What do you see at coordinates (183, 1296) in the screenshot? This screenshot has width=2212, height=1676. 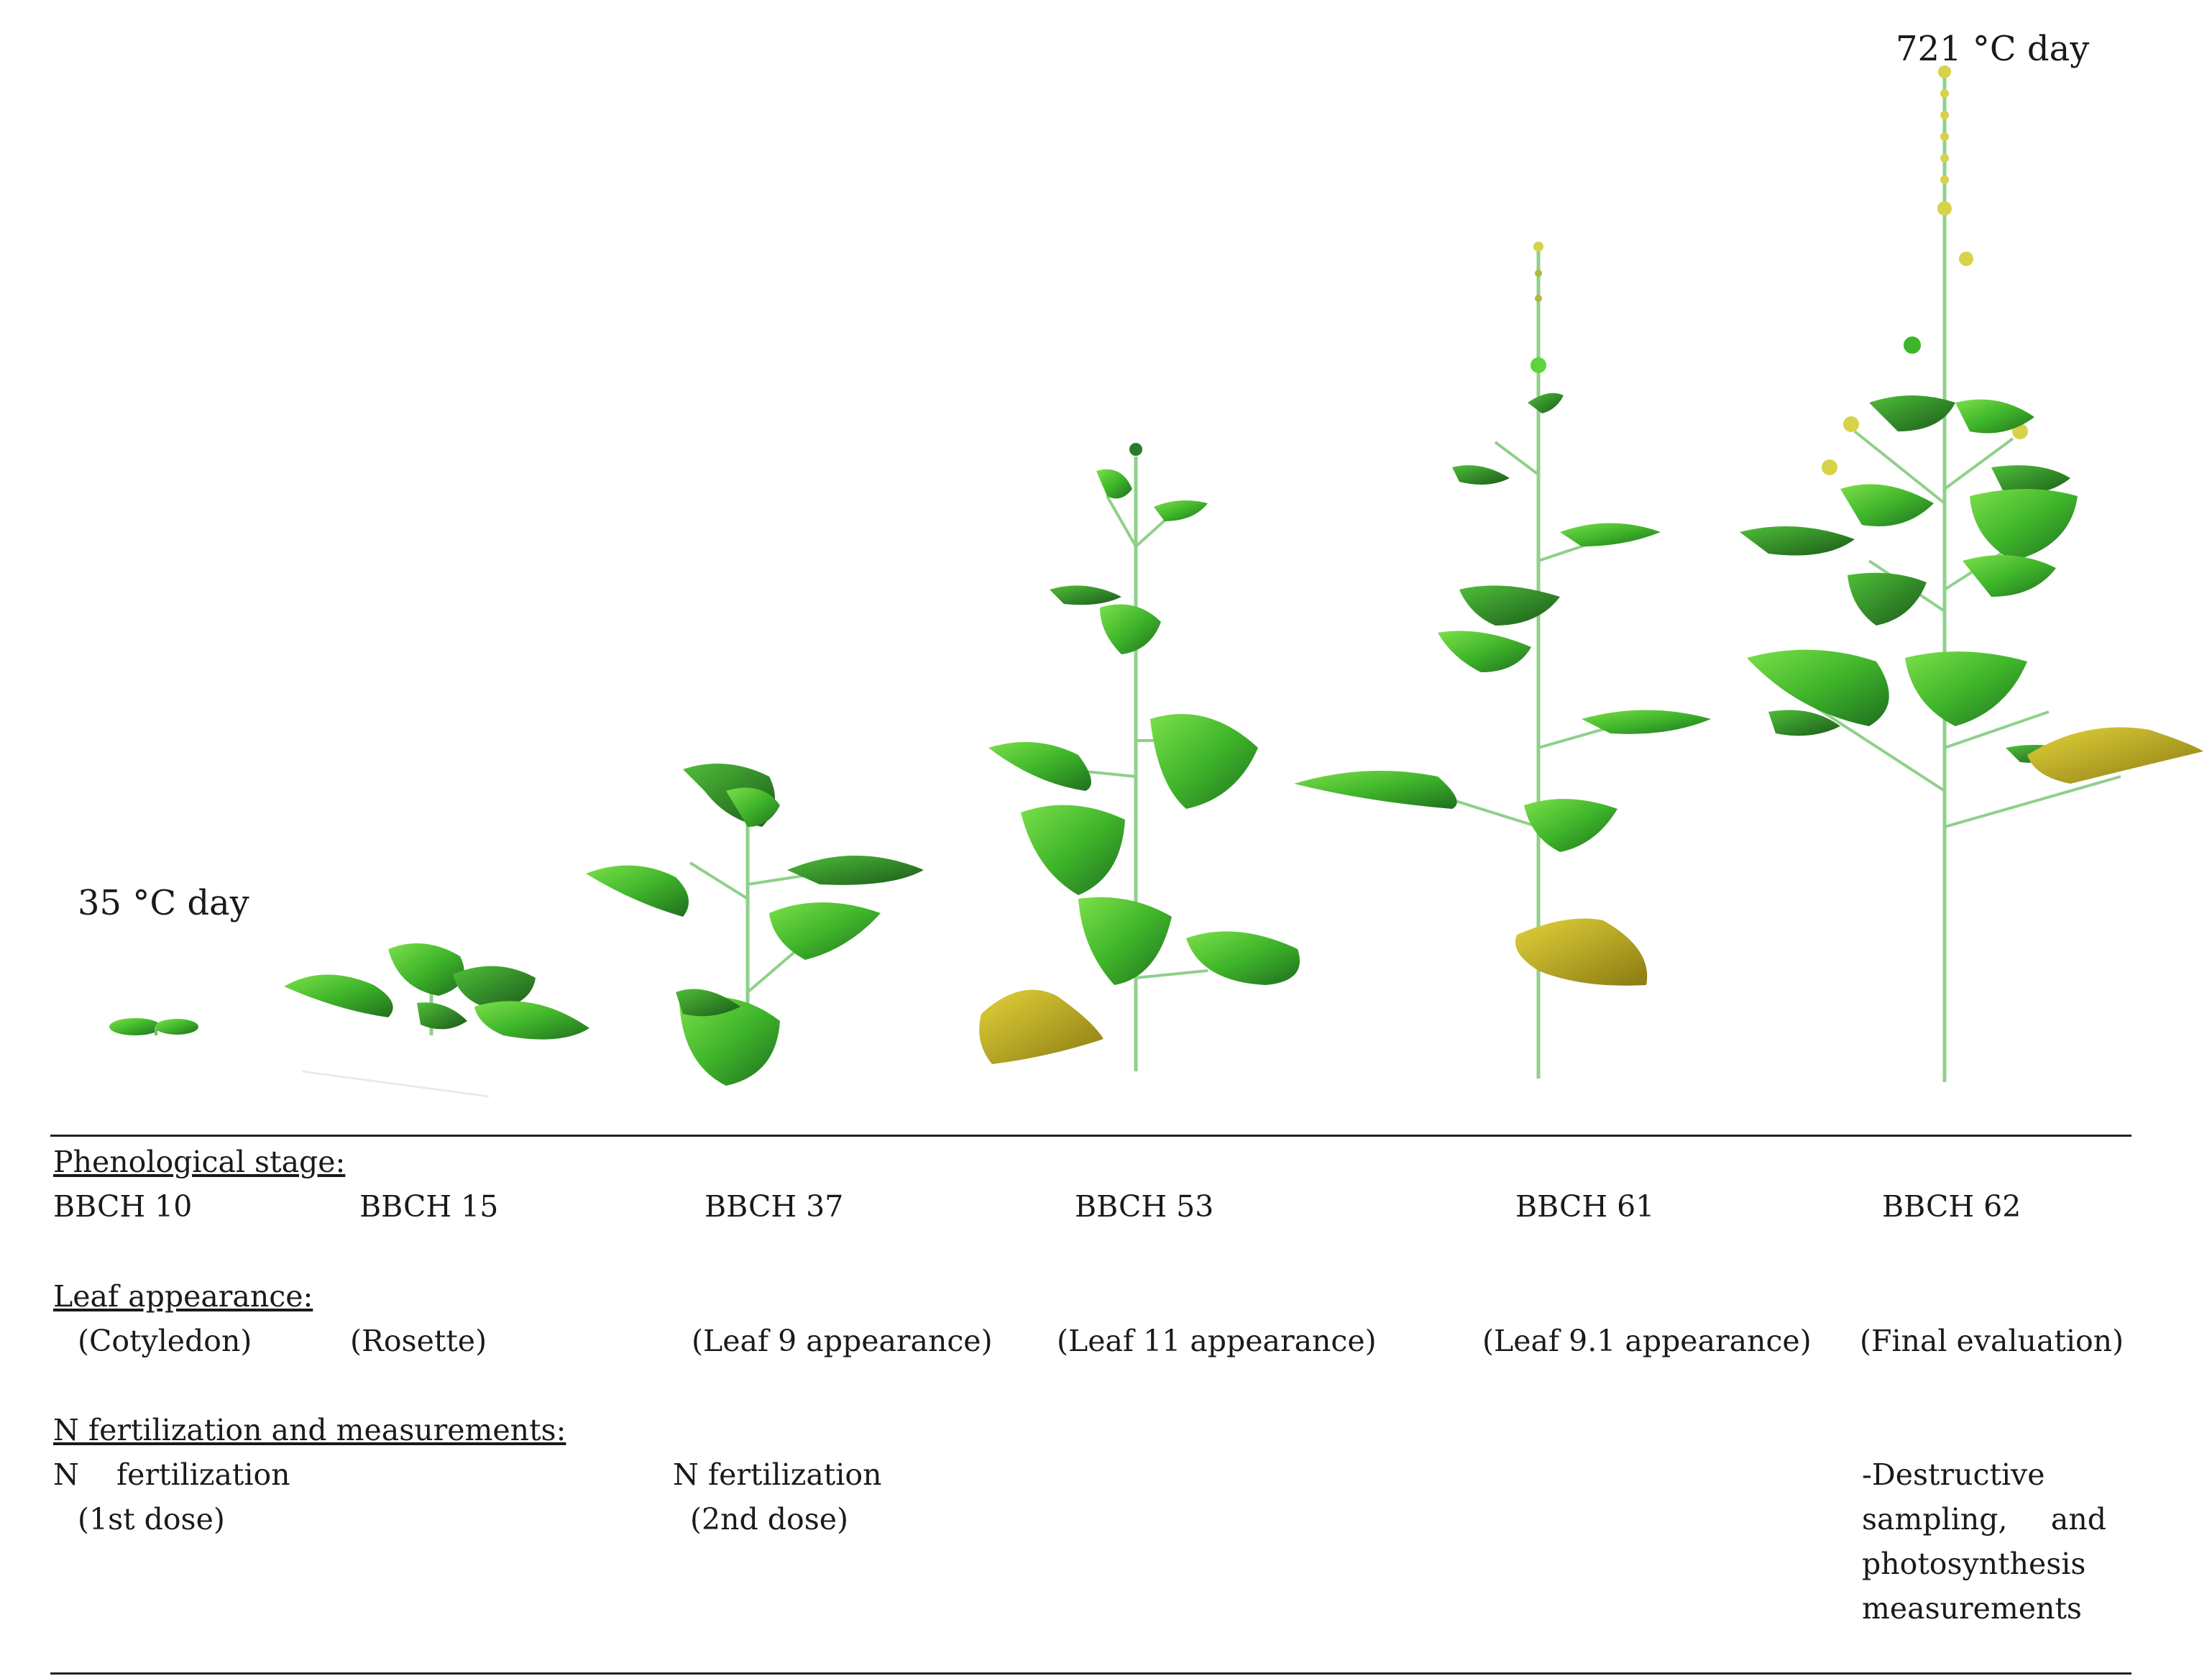 I see `leaf-appearance-header: Leaf appearance:` at bounding box center [183, 1296].